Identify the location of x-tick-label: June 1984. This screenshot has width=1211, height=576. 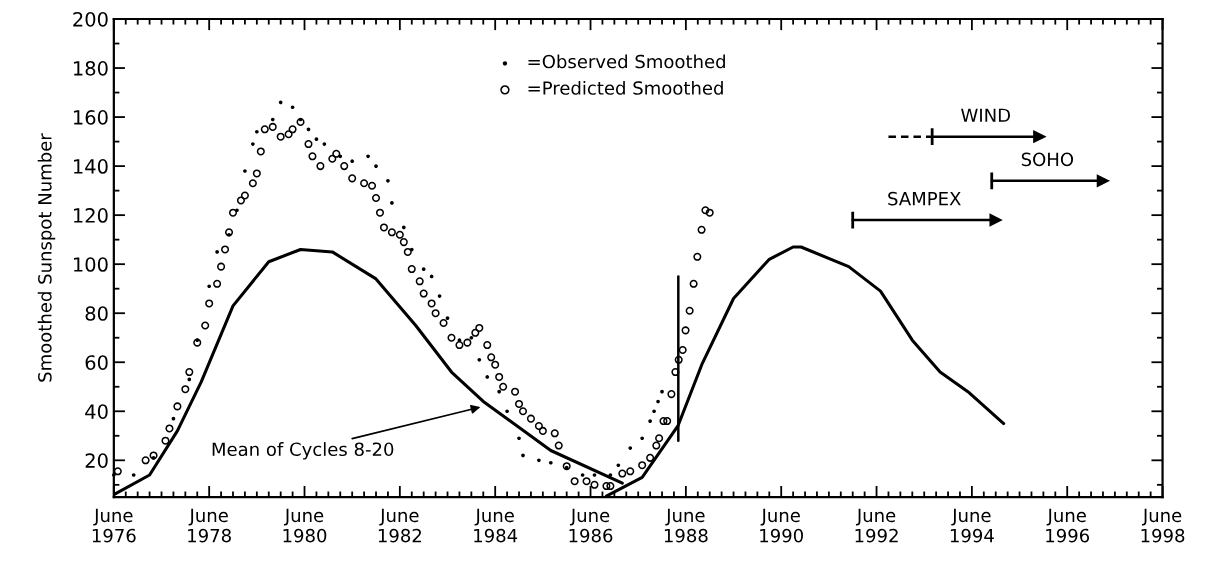
(496, 525).